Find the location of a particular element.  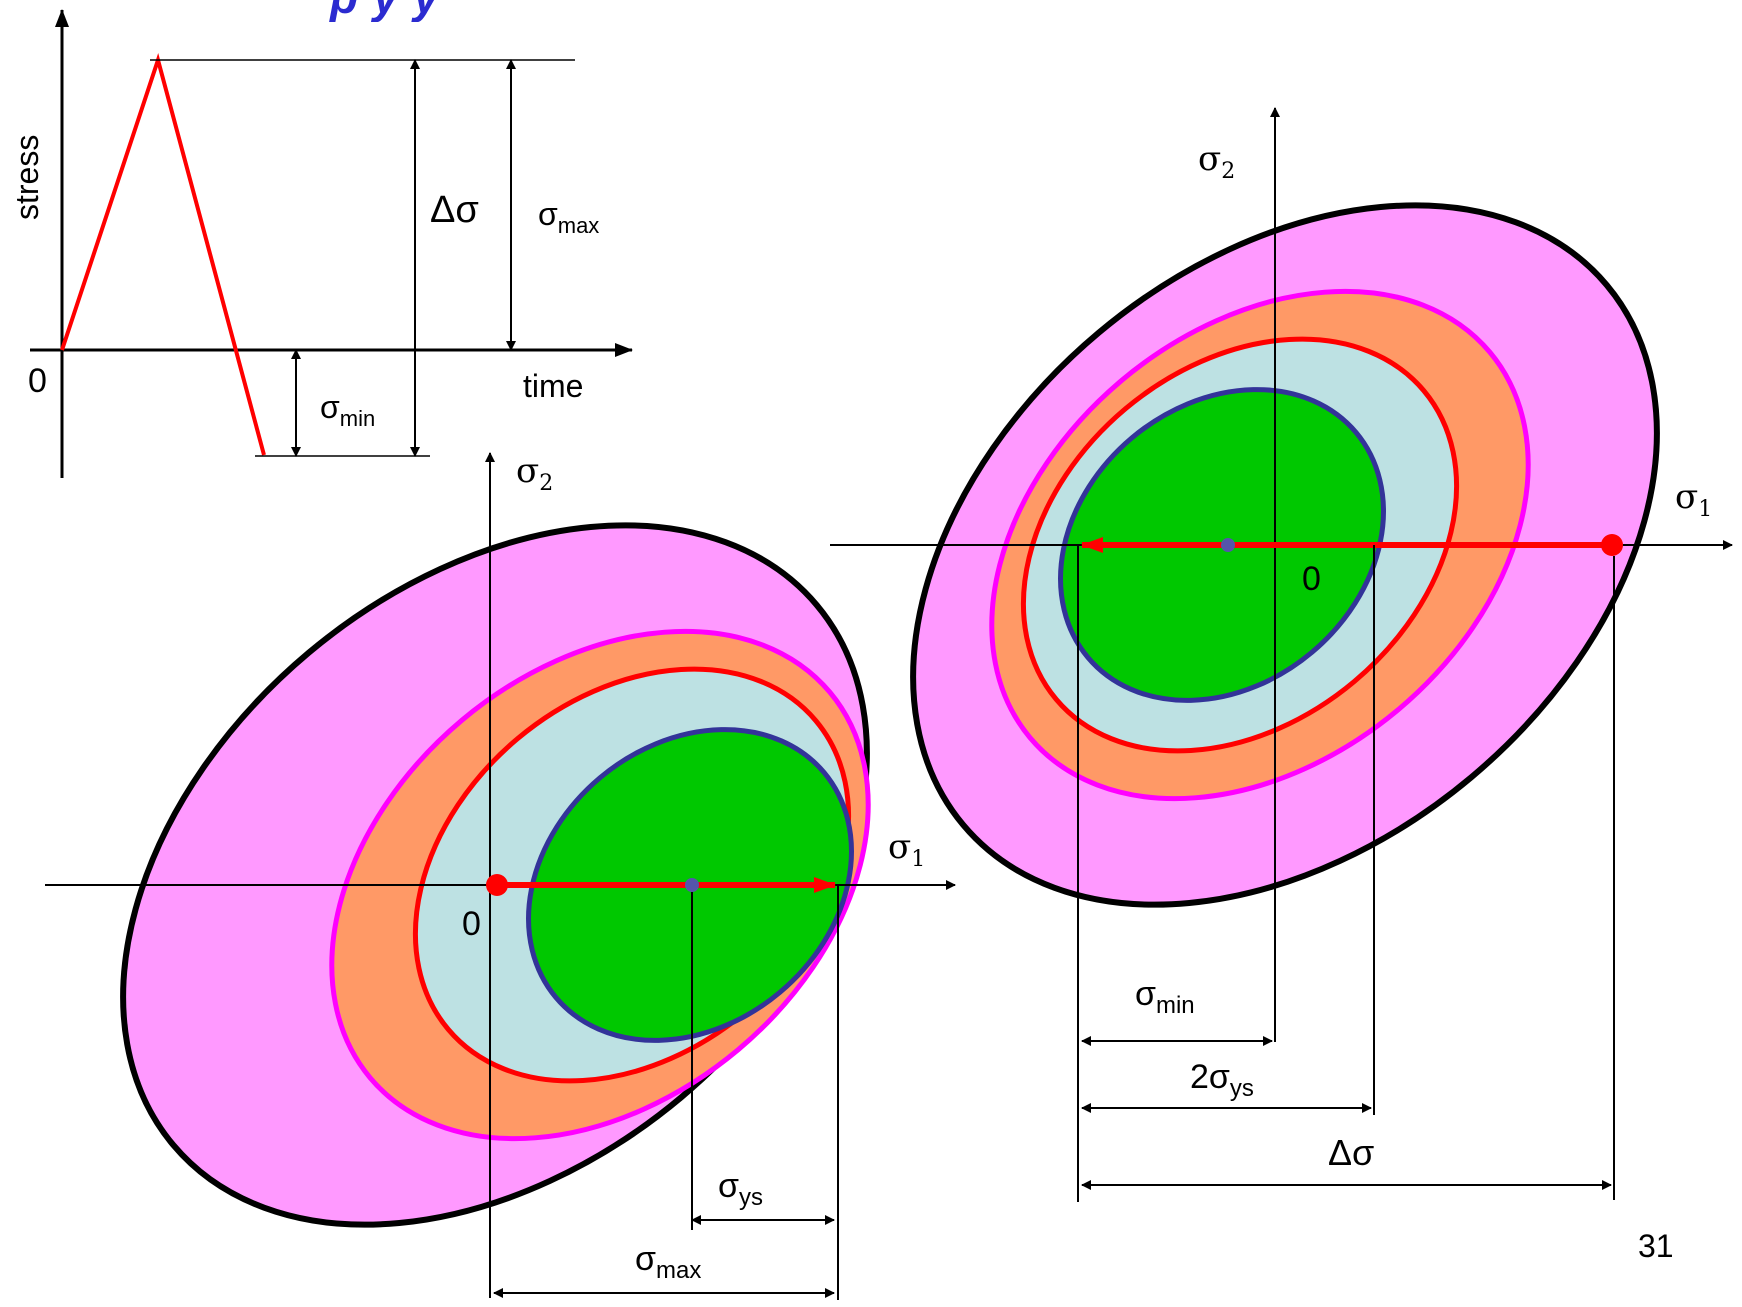

sigma-ys-label: σys is located at coordinates (740, 1189).